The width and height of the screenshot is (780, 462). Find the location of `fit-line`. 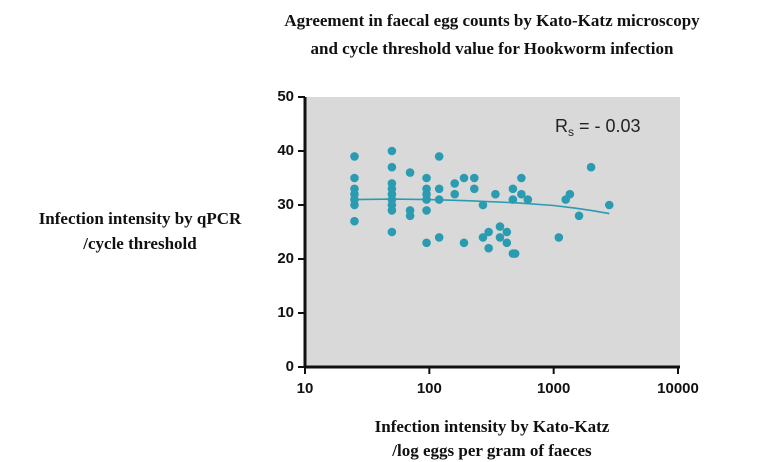

fit-line is located at coordinates (482, 206).